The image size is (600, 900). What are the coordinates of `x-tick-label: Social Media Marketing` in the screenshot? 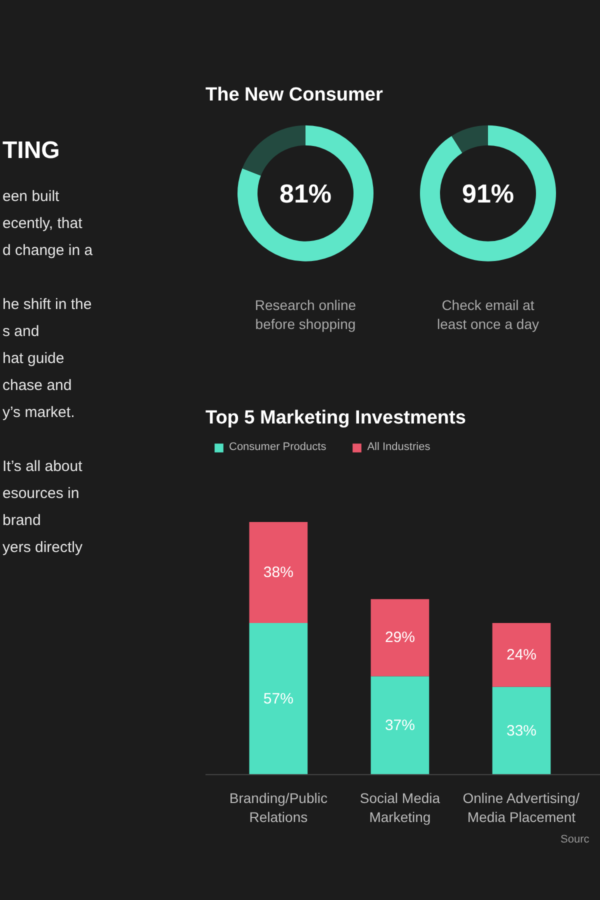 It's located at (400, 808).